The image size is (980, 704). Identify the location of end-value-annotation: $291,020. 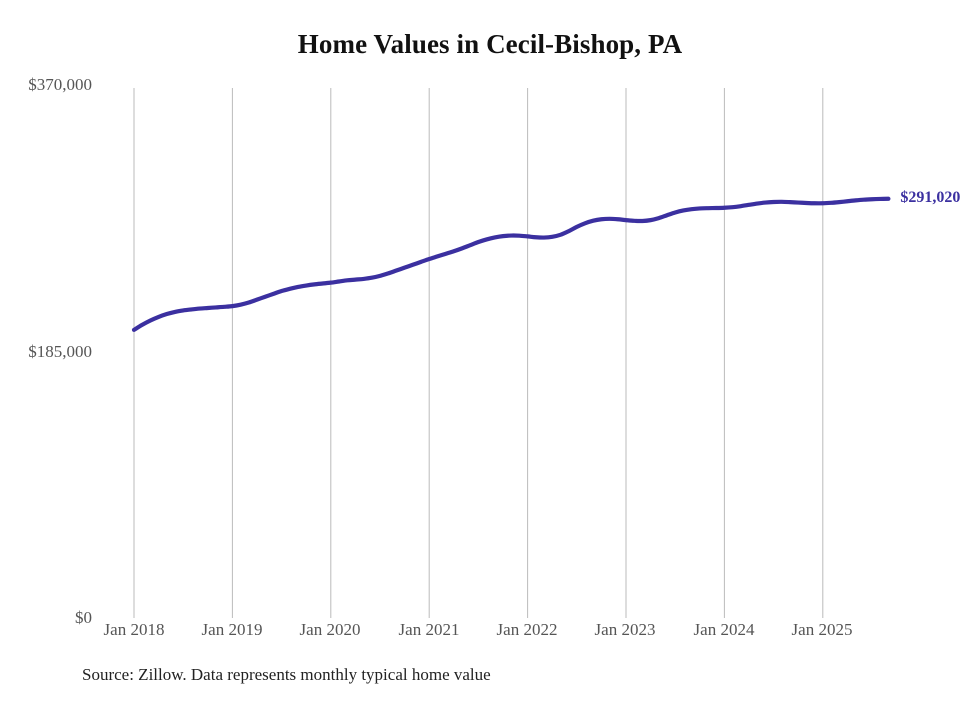
(930, 197).